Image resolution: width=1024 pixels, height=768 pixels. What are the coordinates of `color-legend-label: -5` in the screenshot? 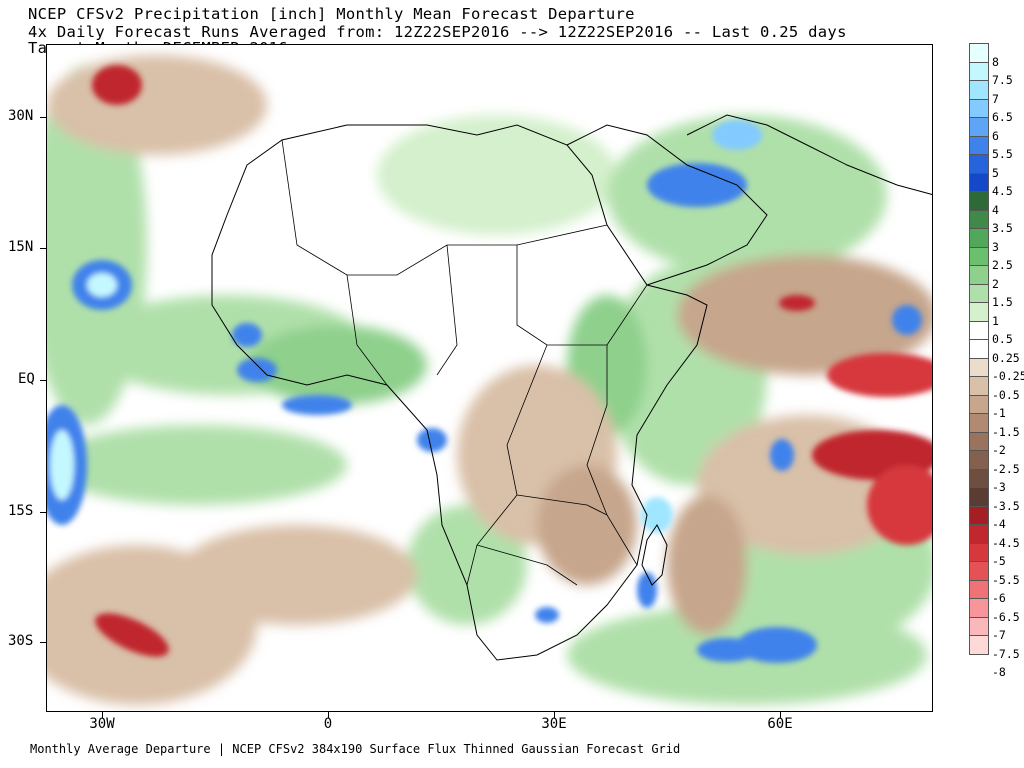 It's located at (999, 561).